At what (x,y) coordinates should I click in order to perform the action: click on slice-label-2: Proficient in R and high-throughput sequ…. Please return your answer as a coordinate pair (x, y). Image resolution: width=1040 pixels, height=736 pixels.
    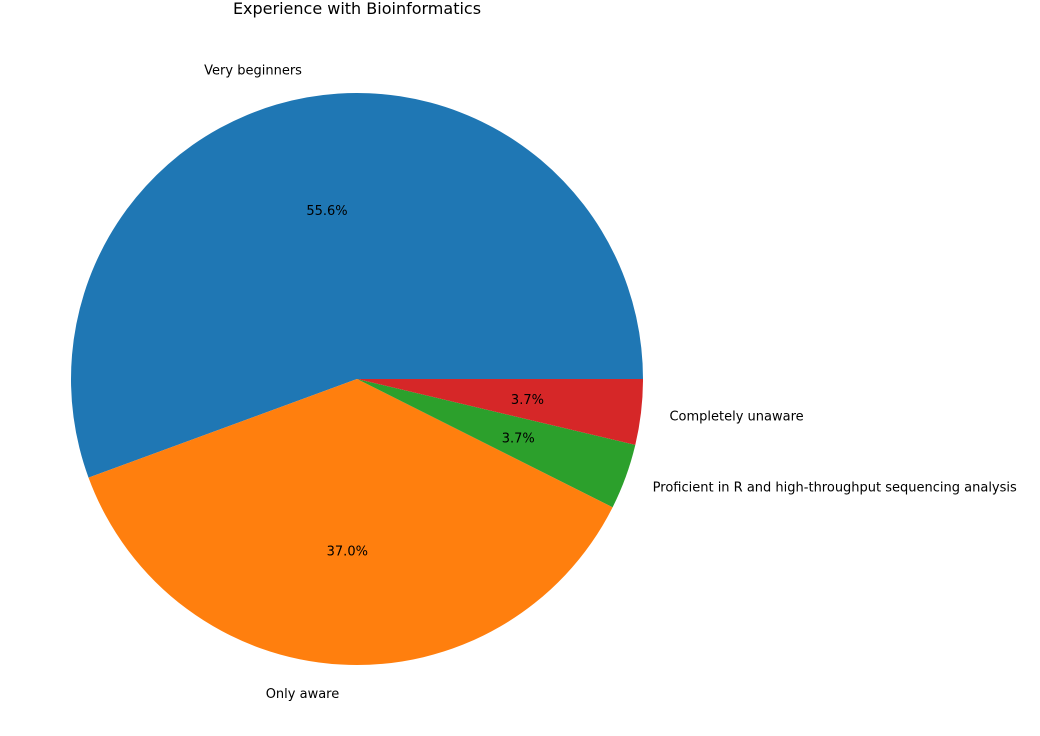
    Looking at the image, I should click on (835, 488).